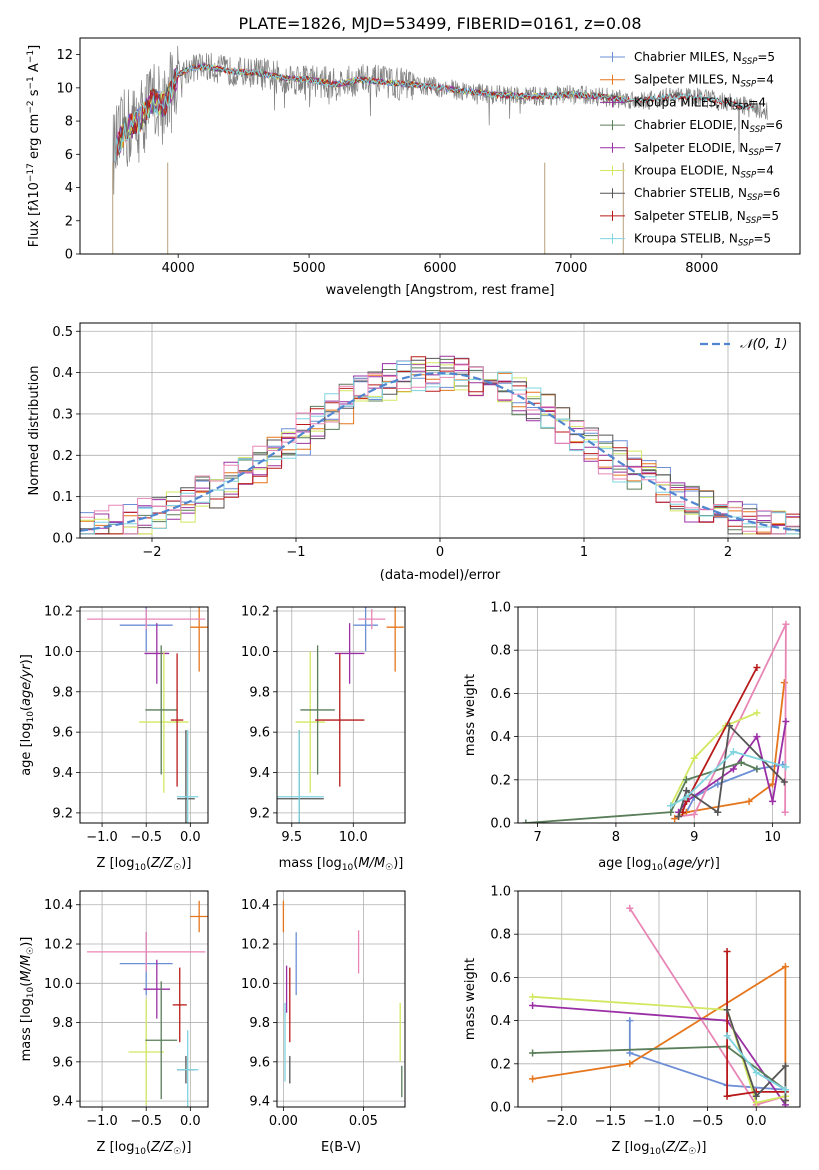  Describe the element at coordinates (659, 864) in the screenshot. I see `x-axis-label: age [log10(age/yr)]` at that location.